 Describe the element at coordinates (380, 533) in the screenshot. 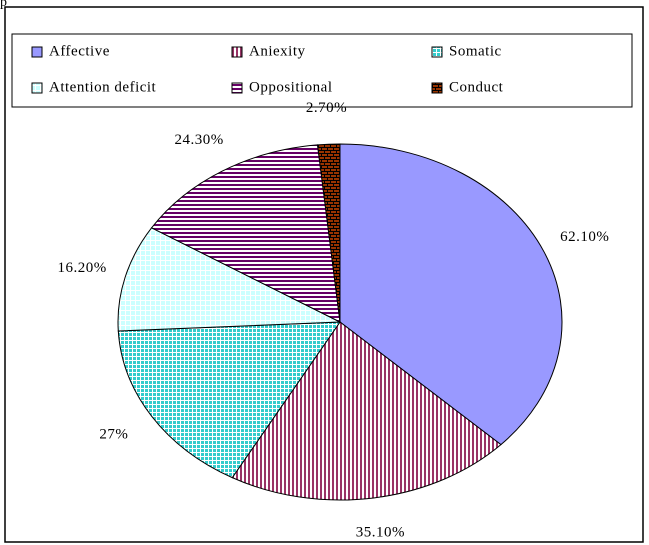

I see `data-label: 35.10%` at that location.